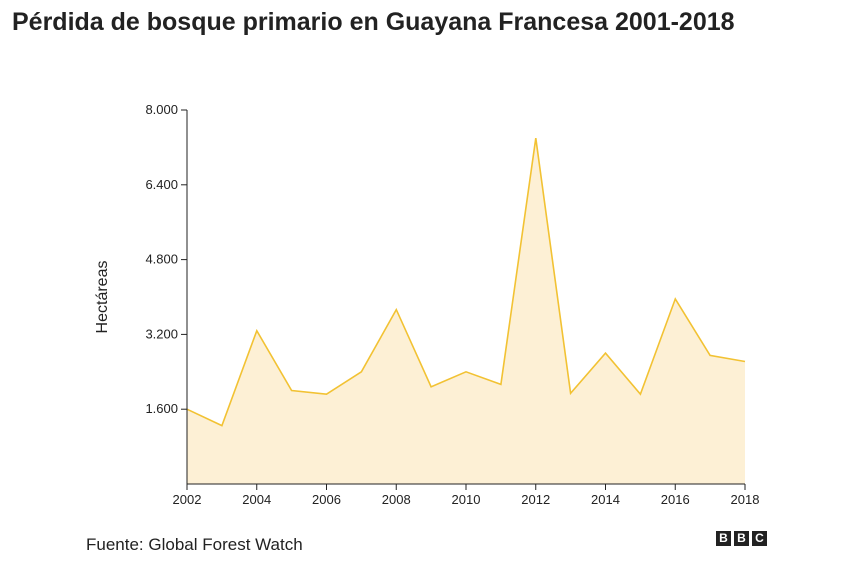 This screenshot has height=563, width=850. What do you see at coordinates (161, 408) in the screenshot?
I see `y-tick-label: 1.600` at bounding box center [161, 408].